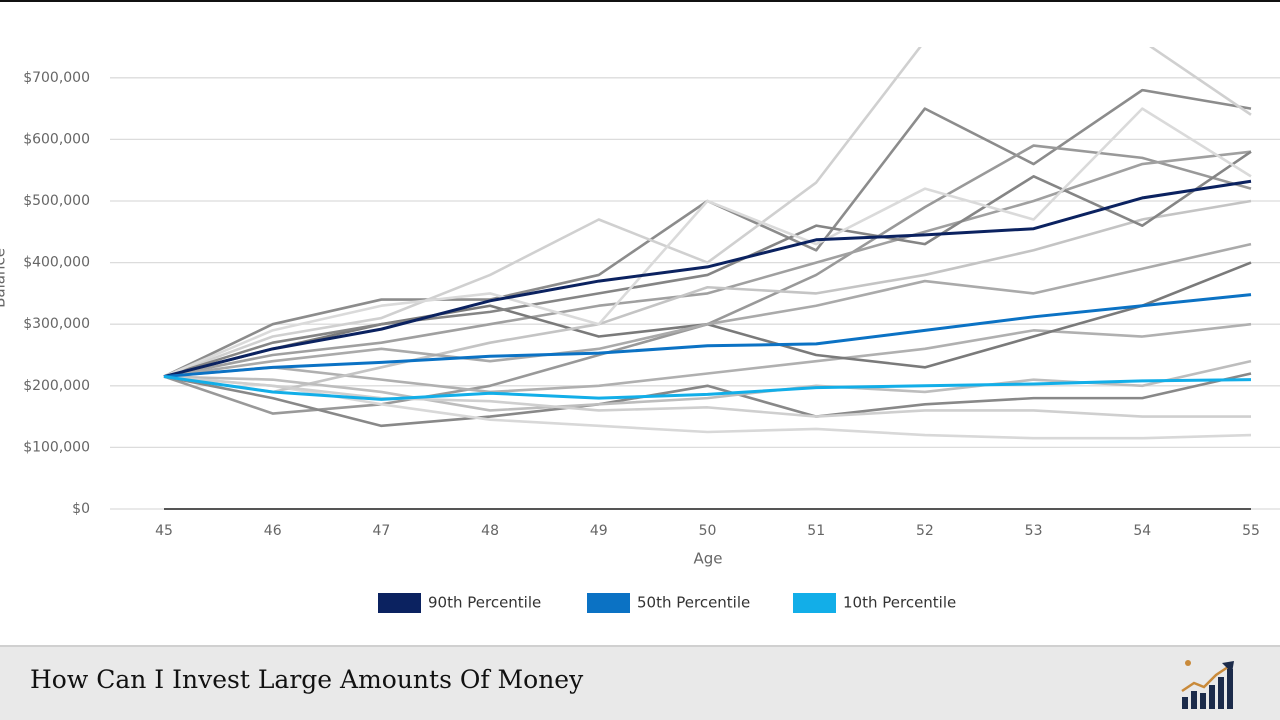 This screenshot has height=720, width=1280. Describe the element at coordinates (1207, 684) in the screenshot. I see `logo` at that location.